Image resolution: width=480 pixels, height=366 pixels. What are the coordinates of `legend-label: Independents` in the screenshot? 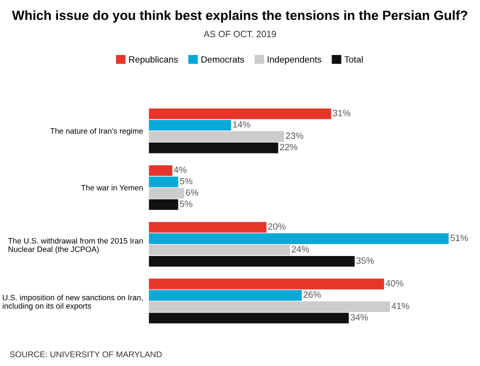 It's located at (295, 60).